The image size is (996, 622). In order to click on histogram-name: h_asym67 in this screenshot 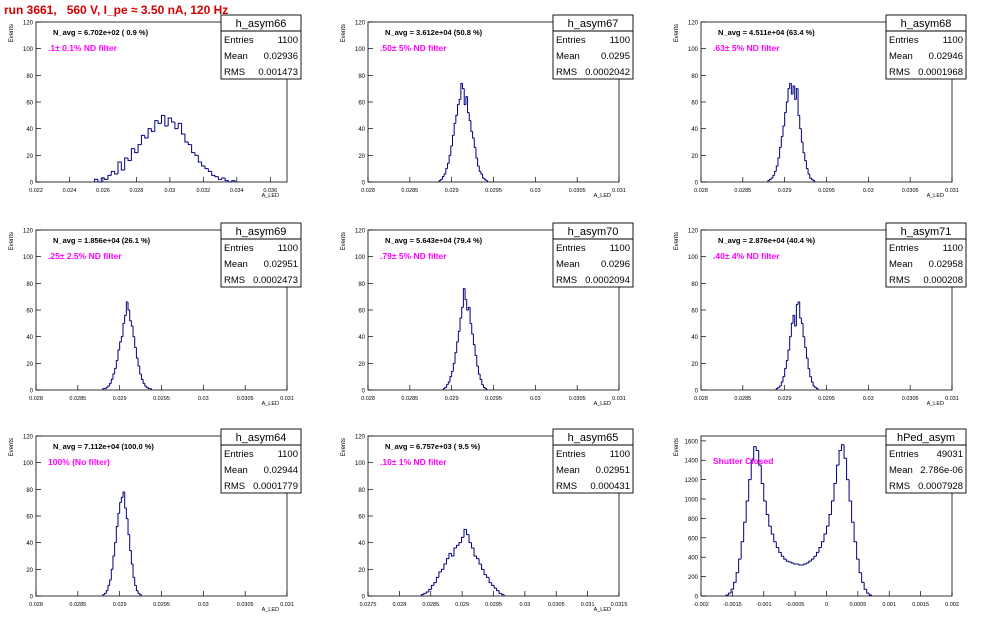, I will do `click(593, 24)`.